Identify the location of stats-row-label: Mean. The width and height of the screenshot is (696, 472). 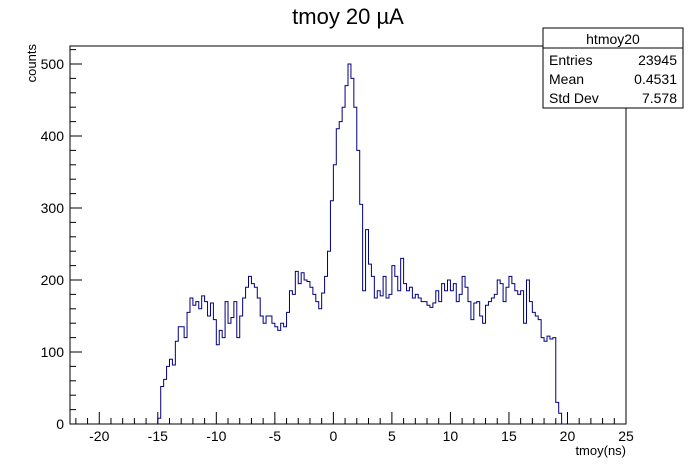
(566, 79).